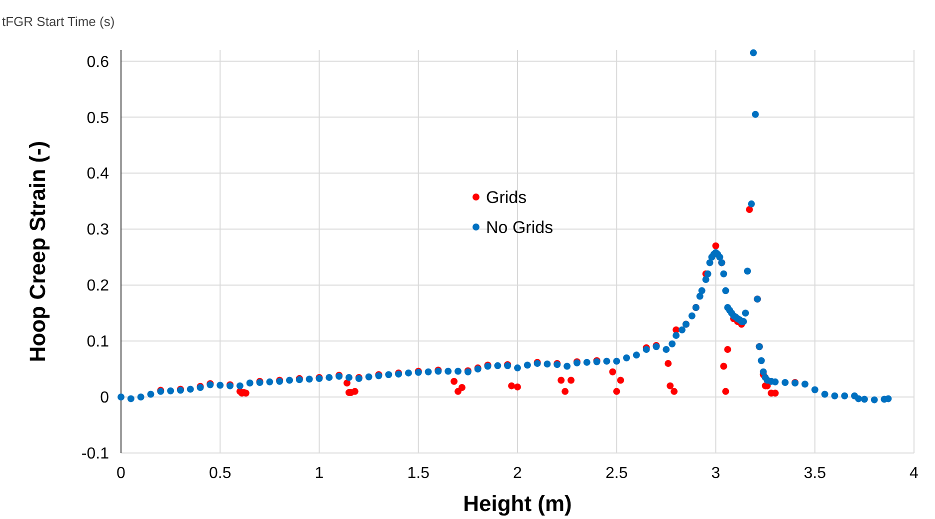 The width and height of the screenshot is (935, 519). Describe the element at coordinates (98, 174) in the screenshot. I see `y-tick-label: 0.4` at that location.